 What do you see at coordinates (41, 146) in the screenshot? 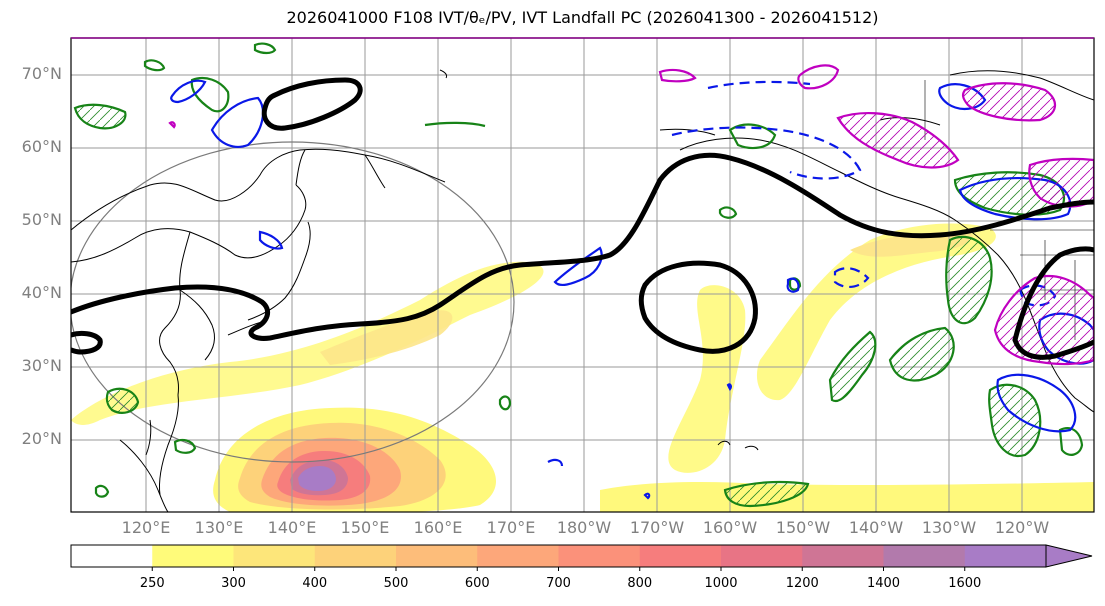
I see `lat-label: 60°N` at bounding box center [41, 146].